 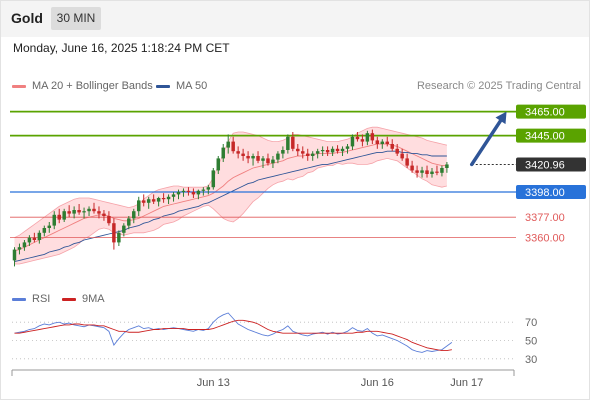 I want to click on forecast-arrow-shaft, so click(x=486, y=143).